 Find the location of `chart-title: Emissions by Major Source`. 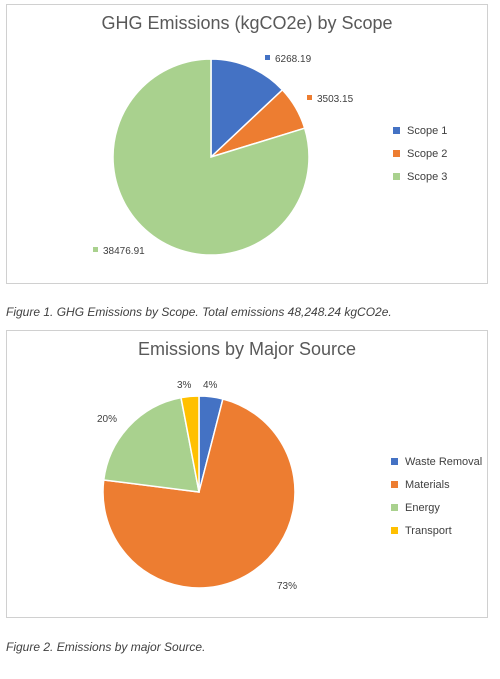

chart-title: Emissions by Major Source is located at coordinates (247, 349).